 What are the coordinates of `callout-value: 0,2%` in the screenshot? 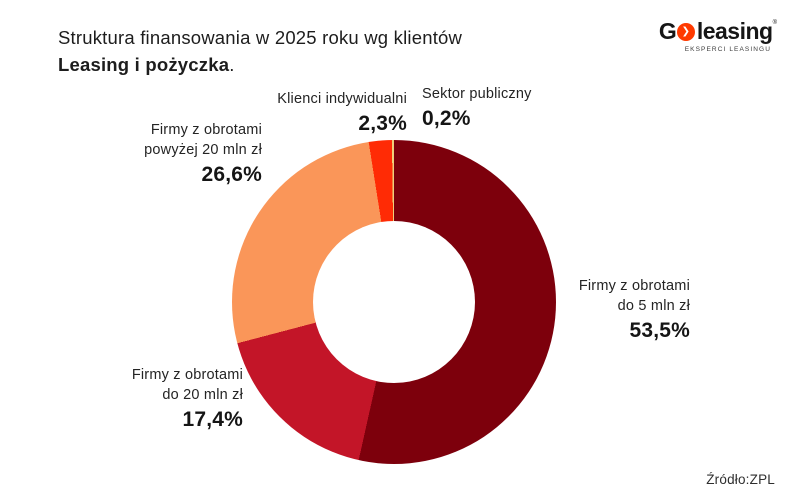 It's located at (446, 118).